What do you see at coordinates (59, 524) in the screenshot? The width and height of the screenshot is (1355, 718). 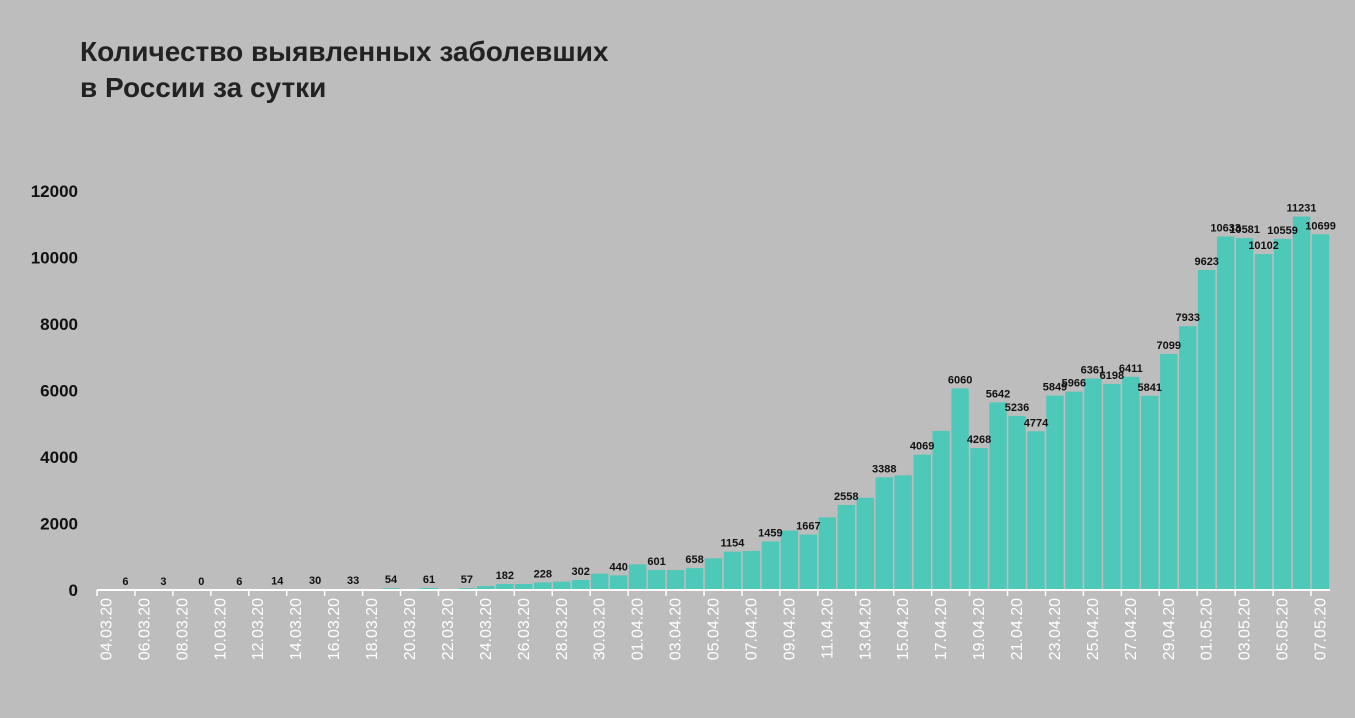 I see `y-tick-label: 2000` at bounding box center [59, 524].